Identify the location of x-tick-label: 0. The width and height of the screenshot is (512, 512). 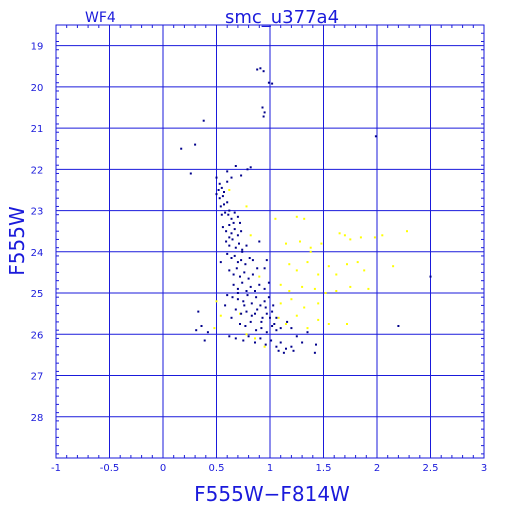
(163, 468).